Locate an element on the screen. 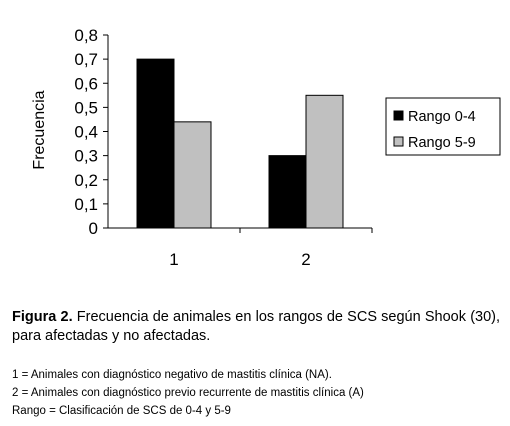 The width and height of the screenshot is (510, 426). legend-label: Rango 0-4 is located at coordinates (442, 117).